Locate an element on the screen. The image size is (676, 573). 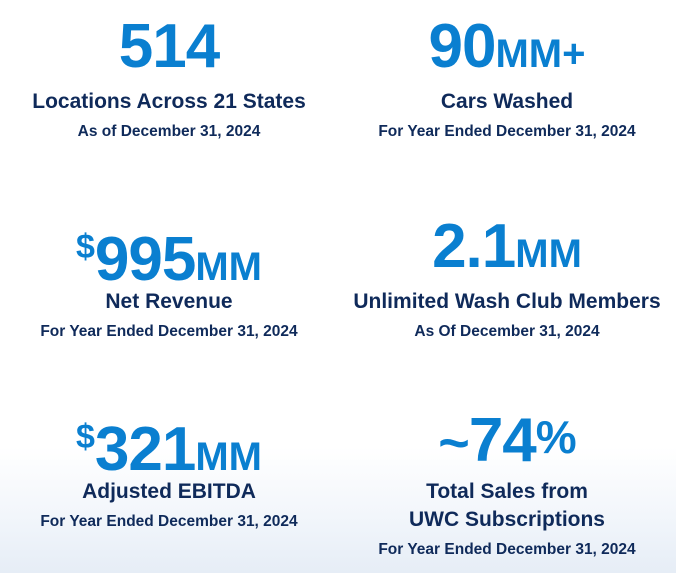
stat-value: $995MM is located at coordinates (169, 253).